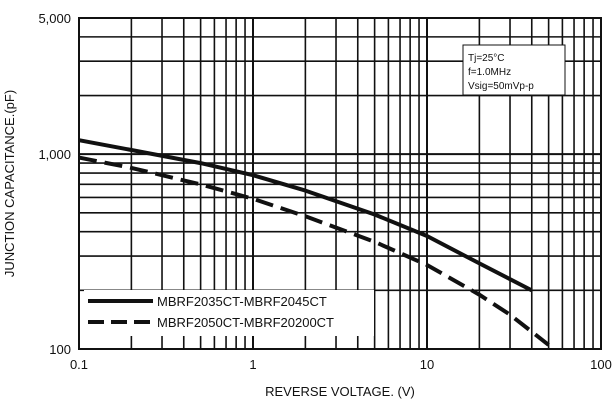 Image resolution: width=613 pixels, height=402 pixels. I want to click on condition-frequency: f=1.0MHz, so click(489, 72).